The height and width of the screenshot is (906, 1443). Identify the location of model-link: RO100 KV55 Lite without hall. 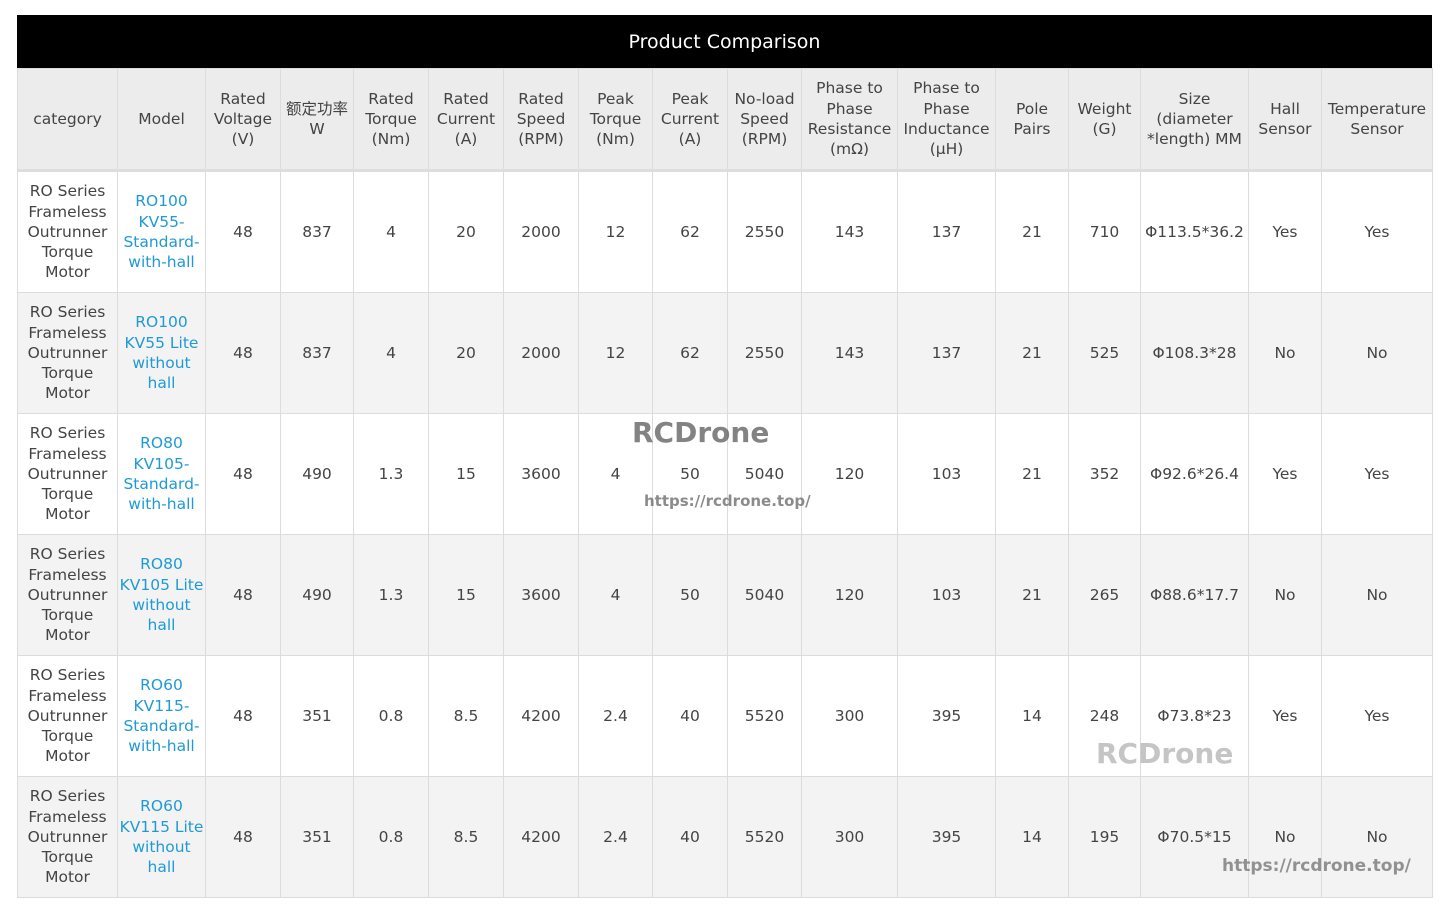
(161, 353).